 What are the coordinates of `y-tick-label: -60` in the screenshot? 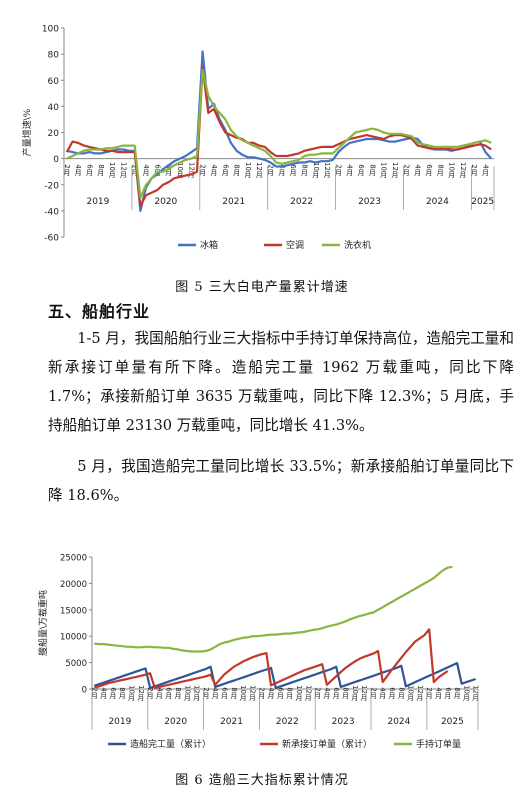 It's located at (51, 239).